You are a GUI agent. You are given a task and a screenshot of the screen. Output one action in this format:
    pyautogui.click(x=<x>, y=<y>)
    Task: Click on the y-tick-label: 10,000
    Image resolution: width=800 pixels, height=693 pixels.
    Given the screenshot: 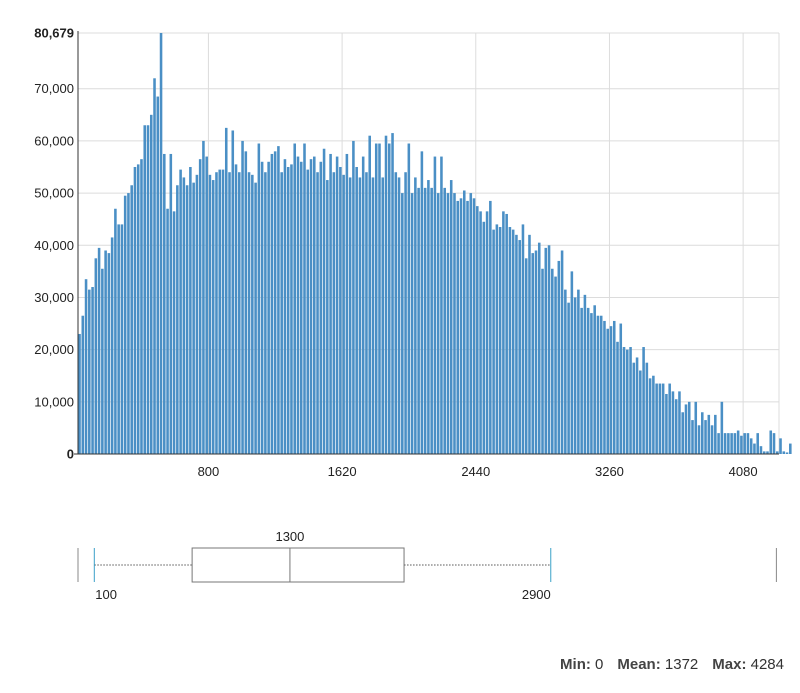 What is the action you would take?
    pyautogui.click(x=54, y=401)
    